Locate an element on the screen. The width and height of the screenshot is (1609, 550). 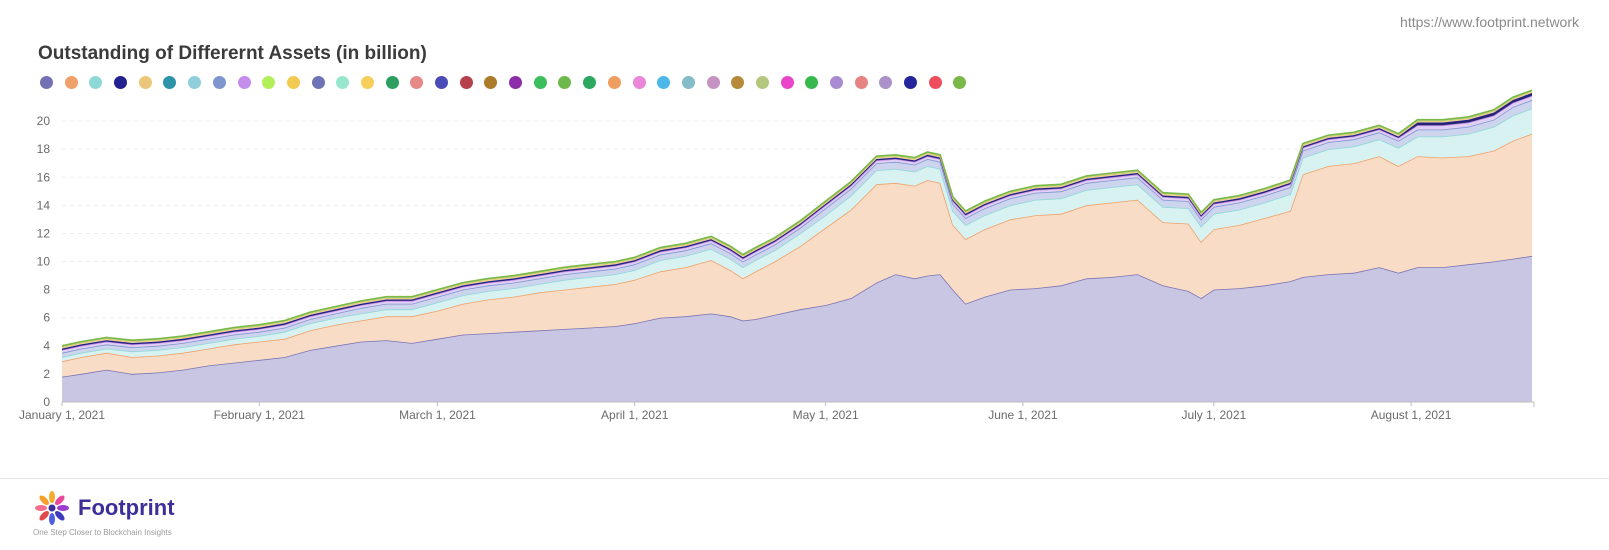
source-url: https://www.footprint.network is located at coordinates (1489, 22).